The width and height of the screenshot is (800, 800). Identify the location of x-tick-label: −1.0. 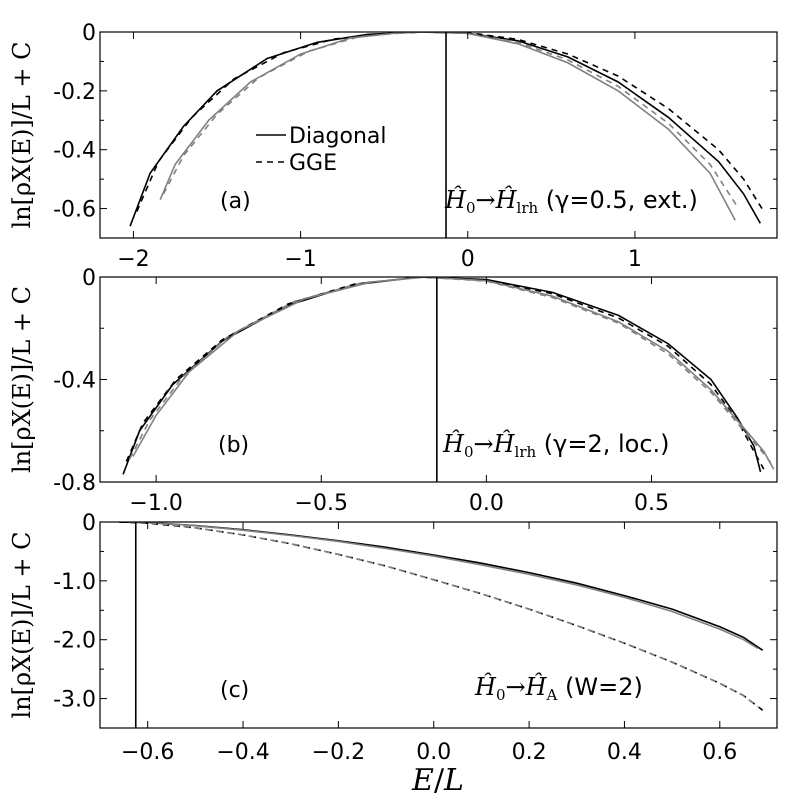
(155, 503).